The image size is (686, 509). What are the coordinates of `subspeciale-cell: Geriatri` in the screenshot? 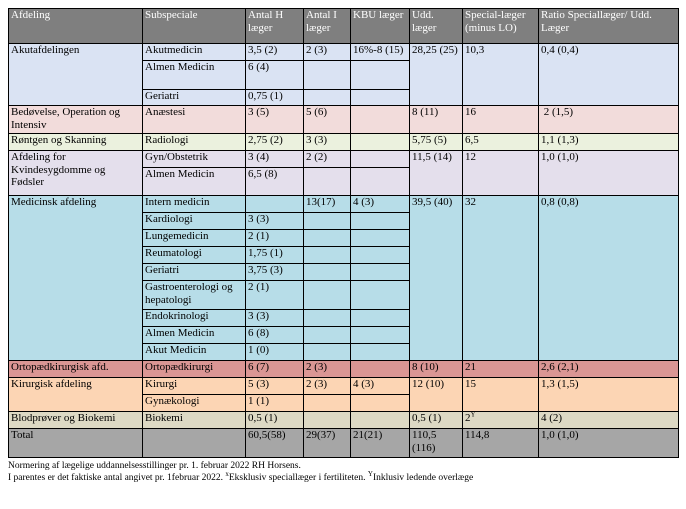 It's located at (194, 272).